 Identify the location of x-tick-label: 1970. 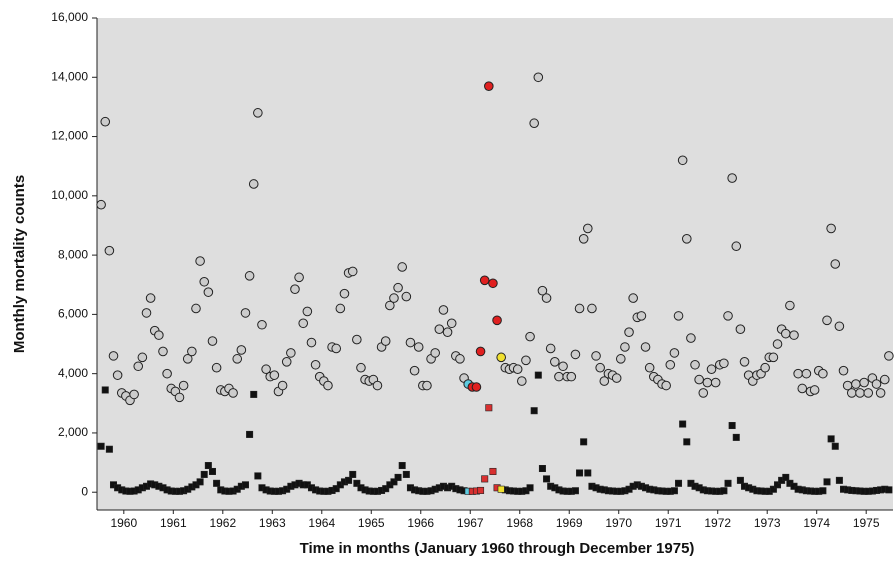
(618, 523).